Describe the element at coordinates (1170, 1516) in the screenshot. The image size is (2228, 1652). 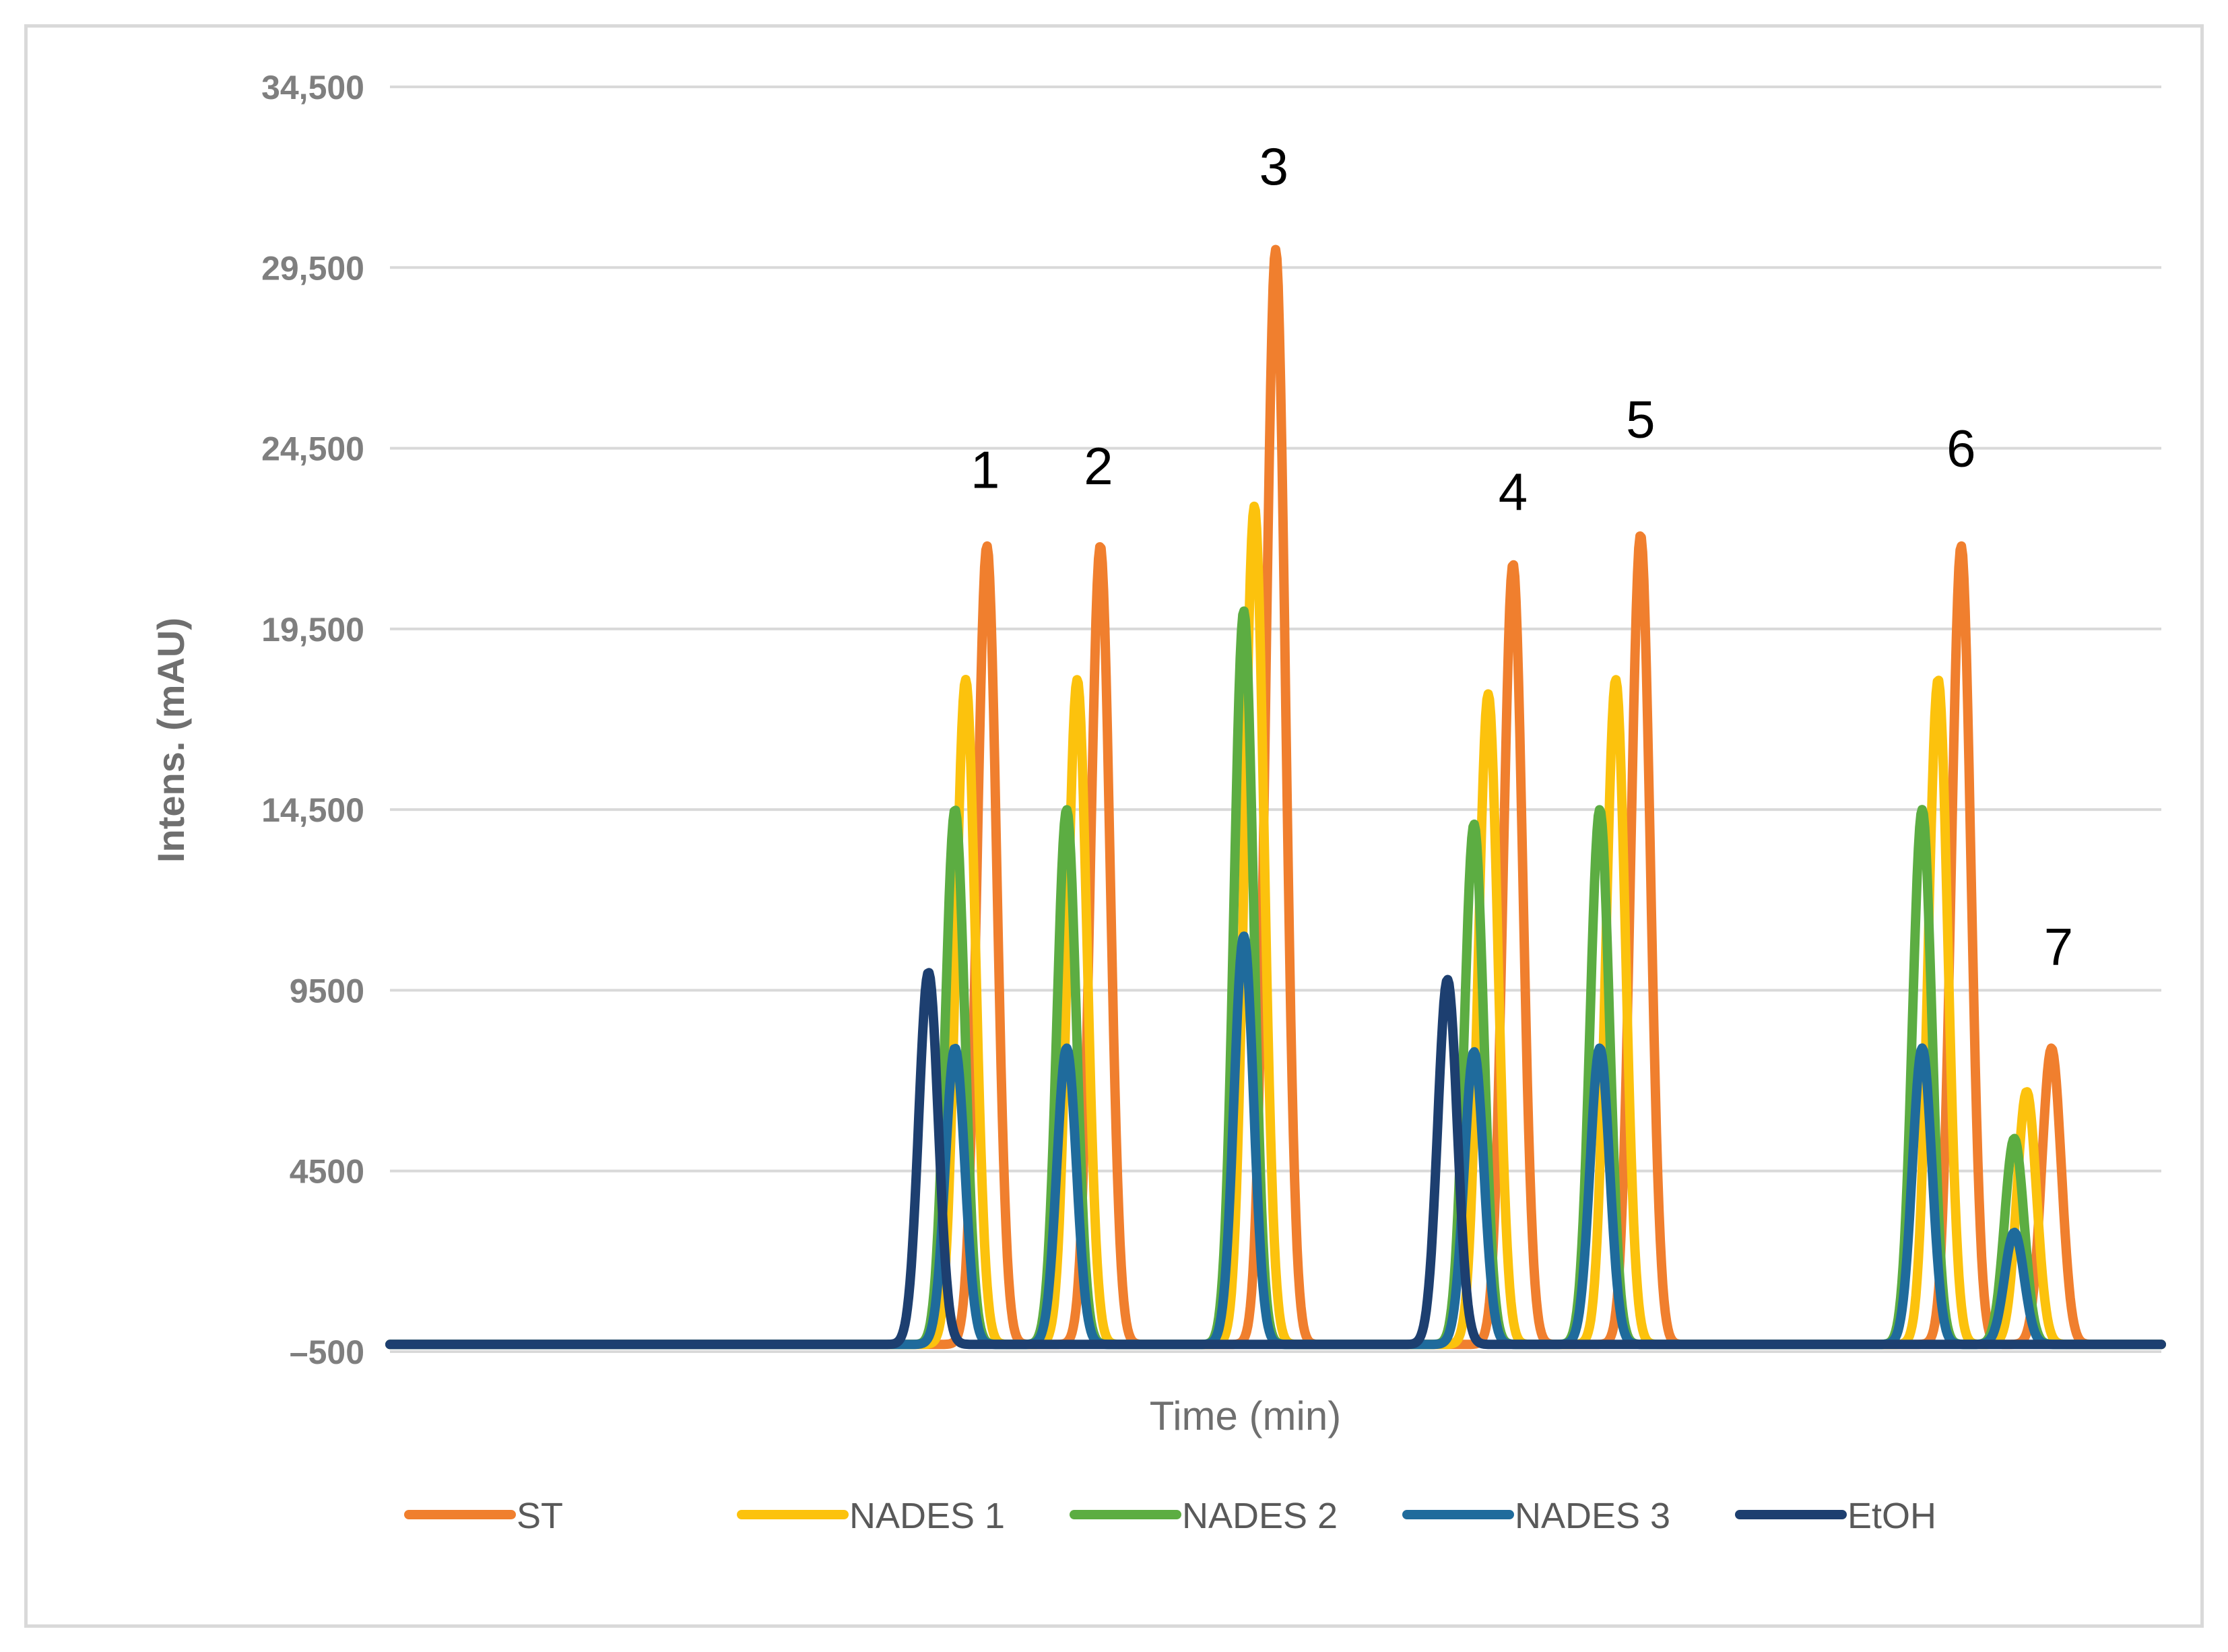
I see `legend: ST NADES 1 NADES 2 NADES 3 EtOH` at that location.